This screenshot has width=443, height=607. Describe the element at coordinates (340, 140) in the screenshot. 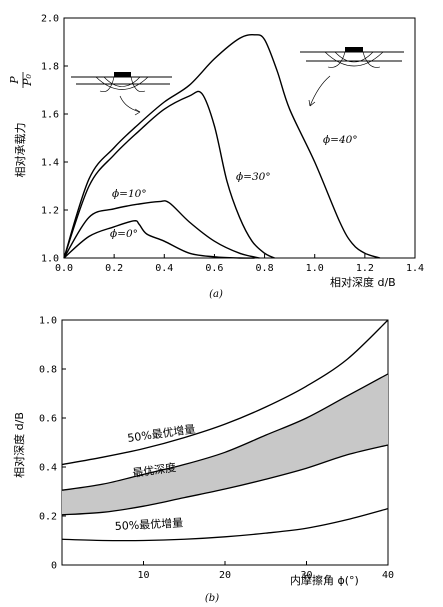

I see `label-phi40: ϕ=40°` at that location.